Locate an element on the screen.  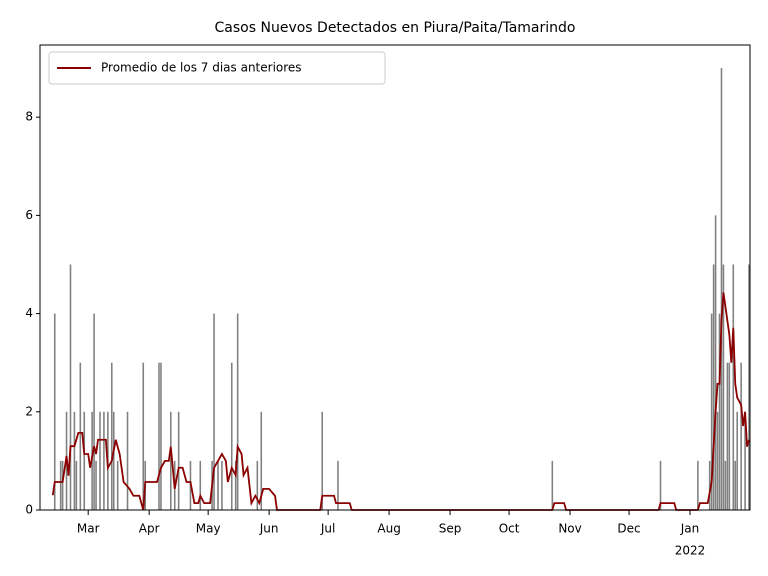
x-tick-label: Jul is located at coordinates (327, 529).